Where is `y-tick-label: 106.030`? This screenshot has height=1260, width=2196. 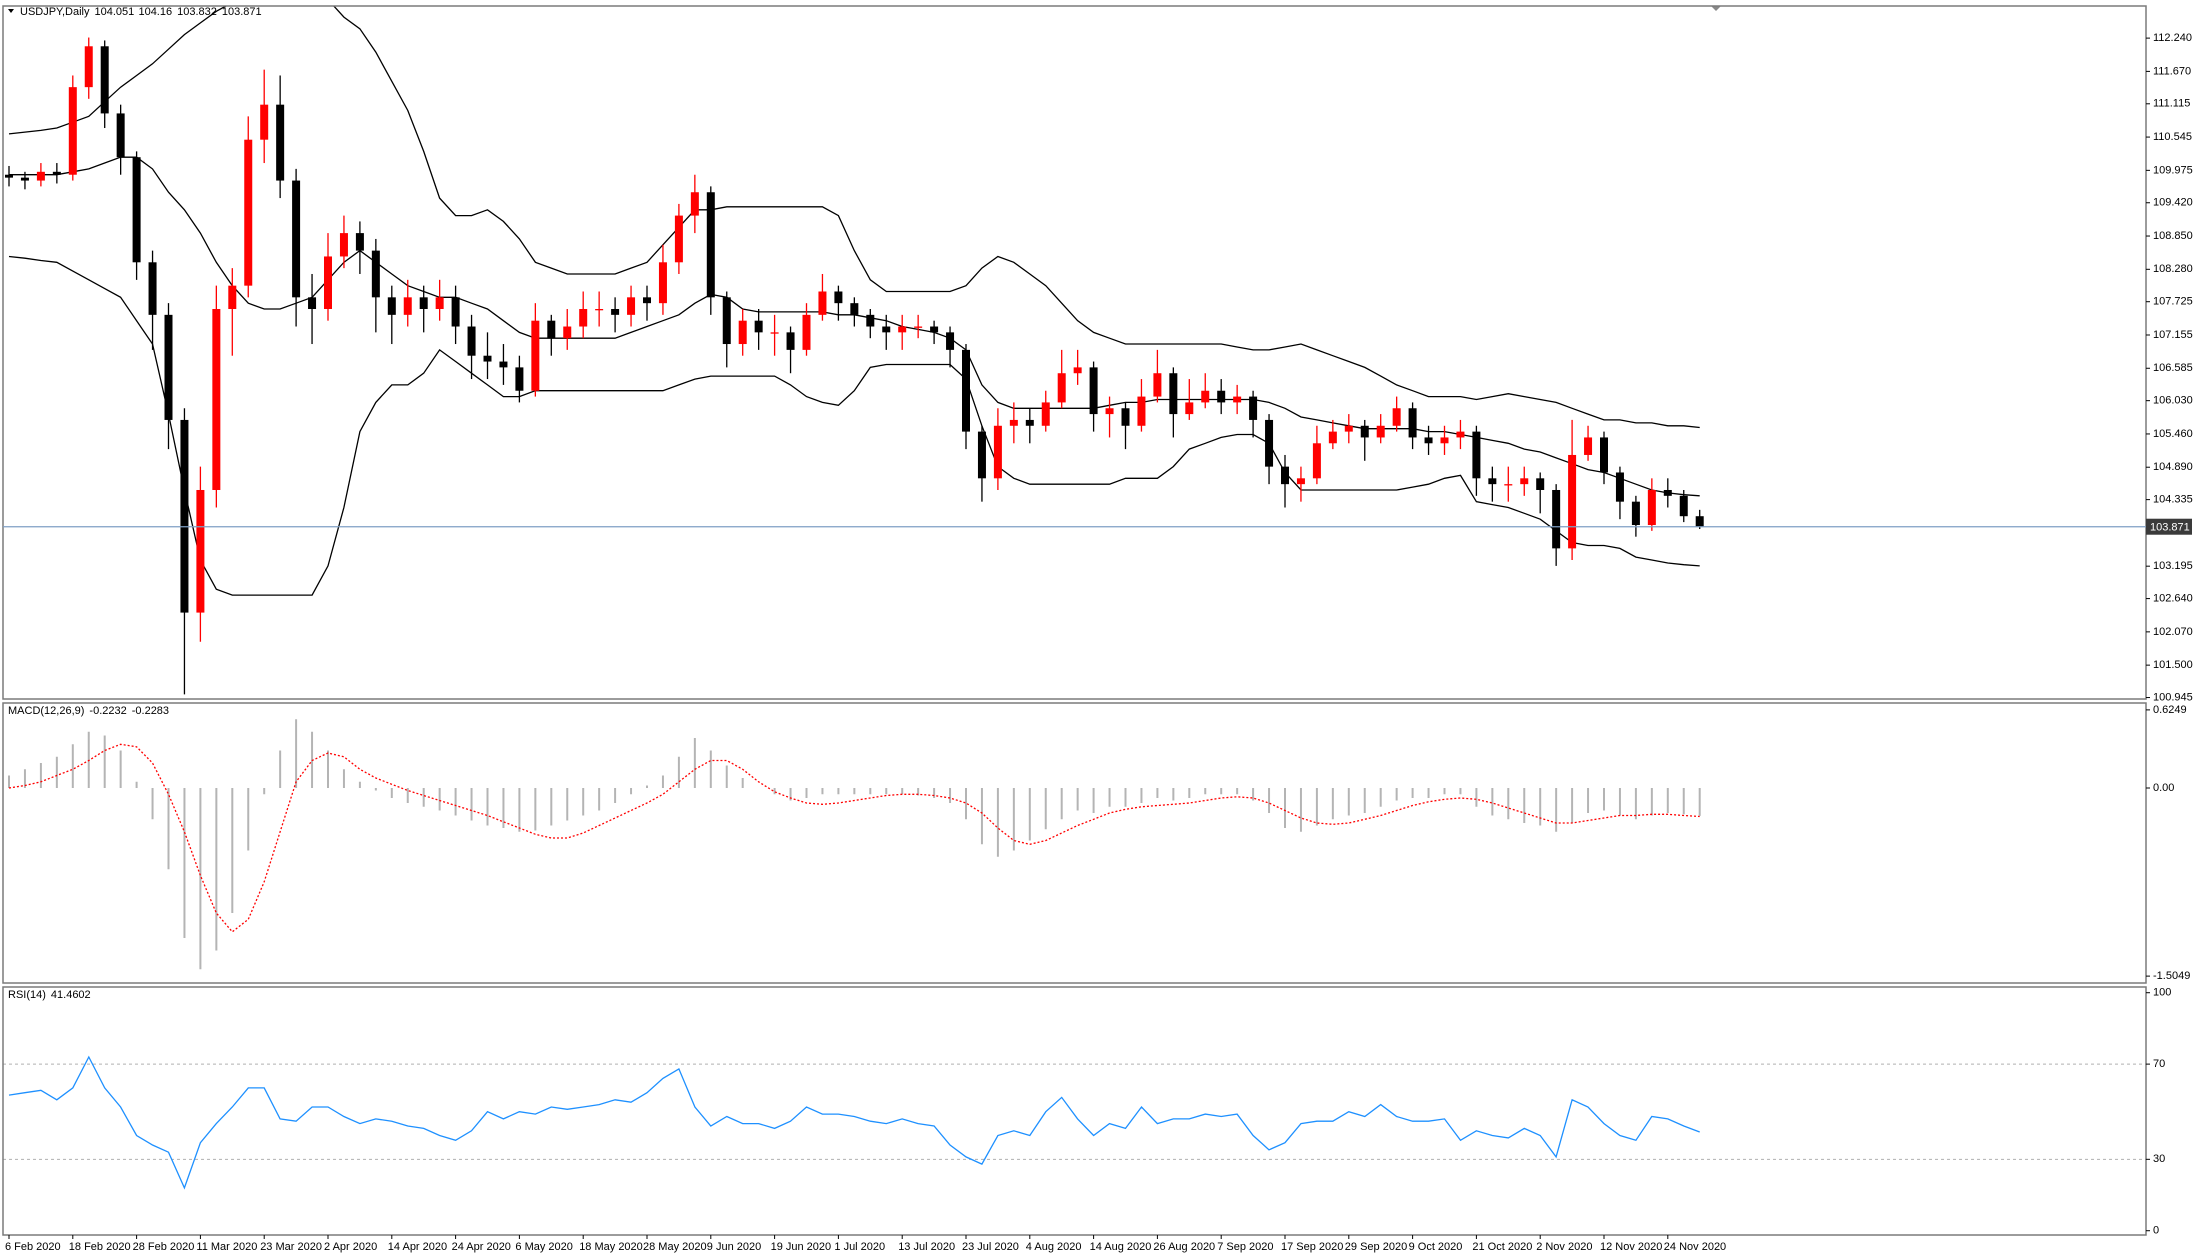
y-tick-label: 106.030 is located at coordinates (2173, 401).